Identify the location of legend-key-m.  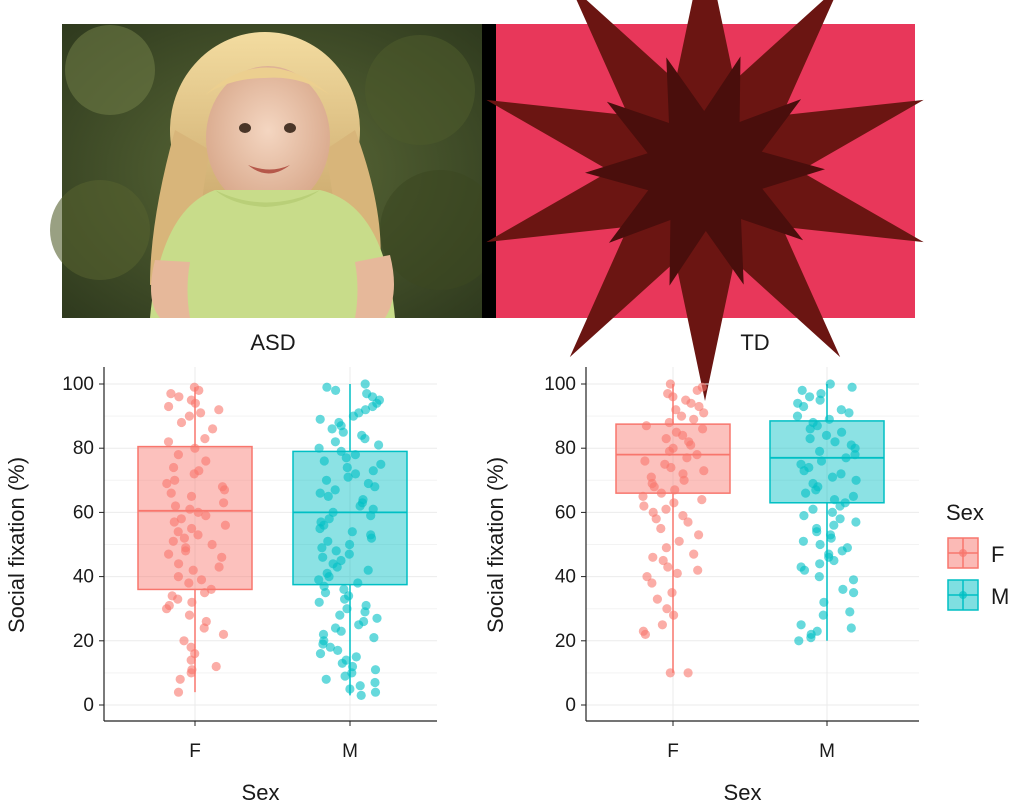
(963, 595).